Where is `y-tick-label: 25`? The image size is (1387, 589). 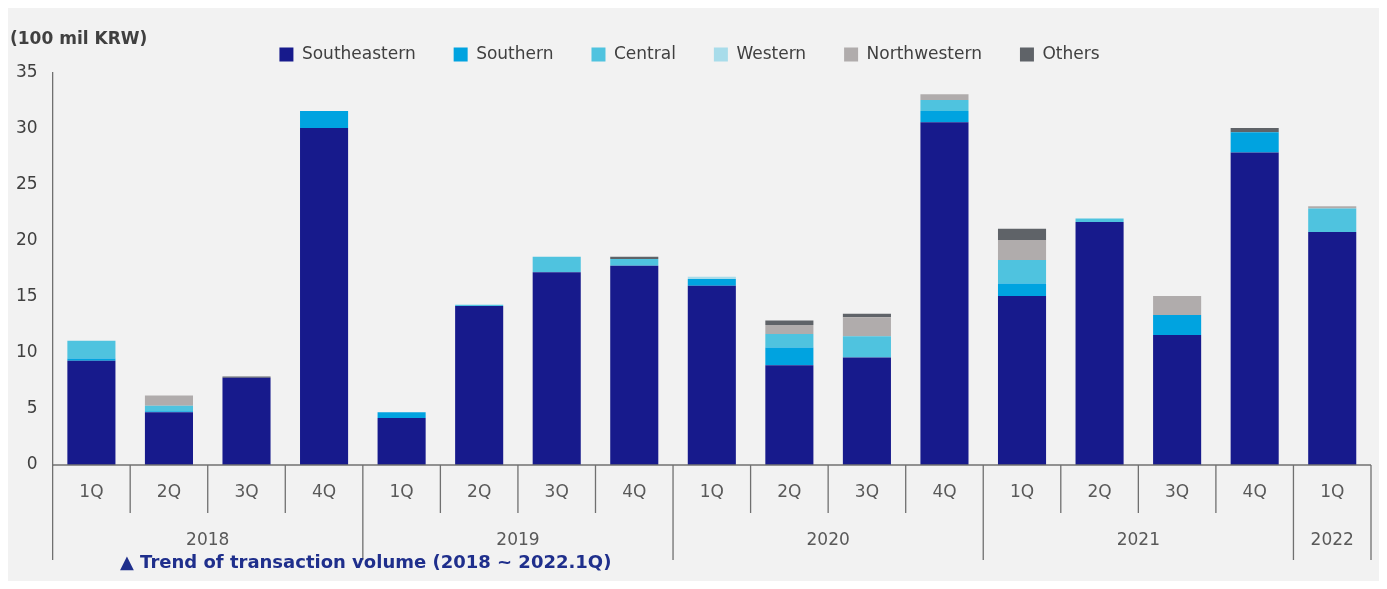
y-tick-label: 25 is located at coordinates (26, 183).